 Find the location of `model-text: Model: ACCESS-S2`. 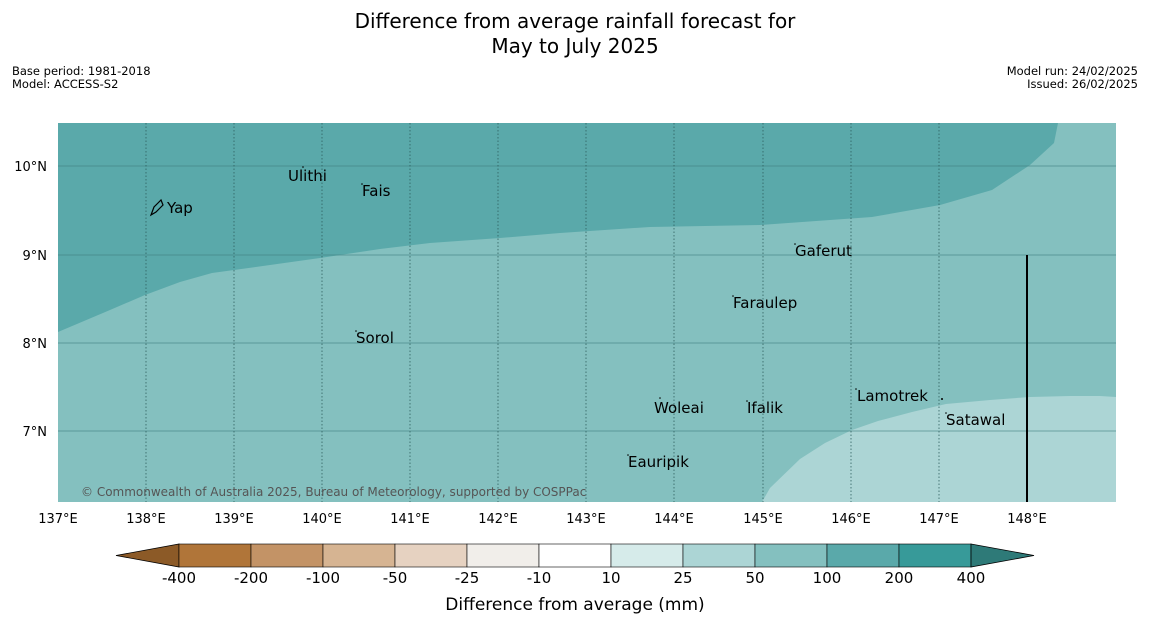

model-text: Model: ACCESS-S2 is located at coordinates (65, 84).